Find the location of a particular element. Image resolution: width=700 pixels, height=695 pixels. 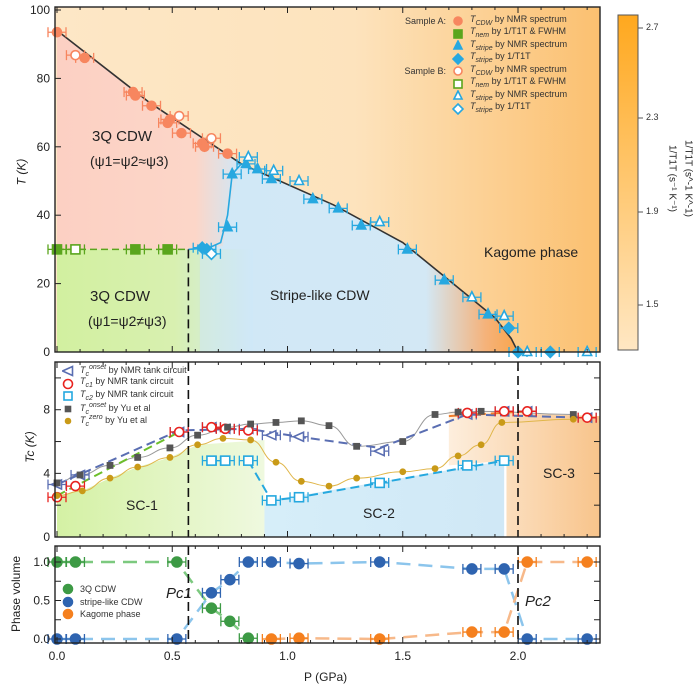

x-tick-label: 0.5 is located at coordinates (172, 656).